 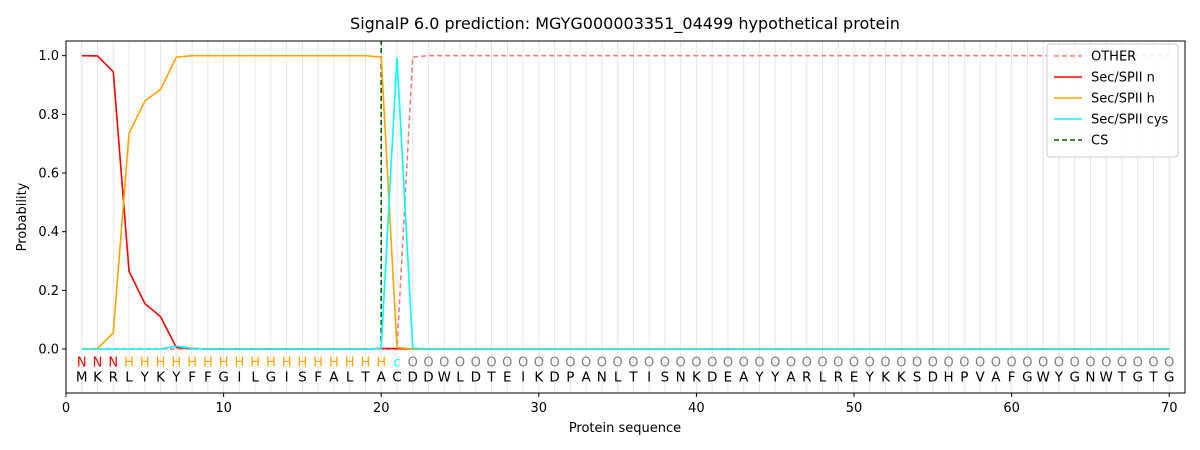 I want to click on x-tick-label: 60, so click(x=1011, y=408).